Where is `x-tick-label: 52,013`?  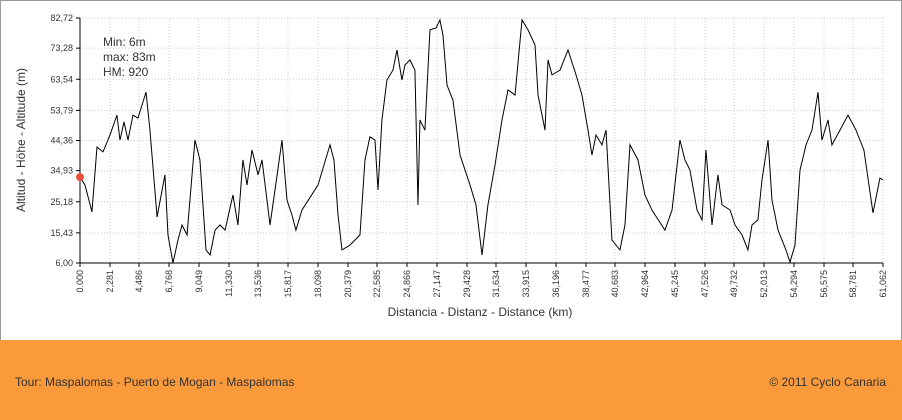 x-tick-label: 52,013 is located at coordinates (764, 284).